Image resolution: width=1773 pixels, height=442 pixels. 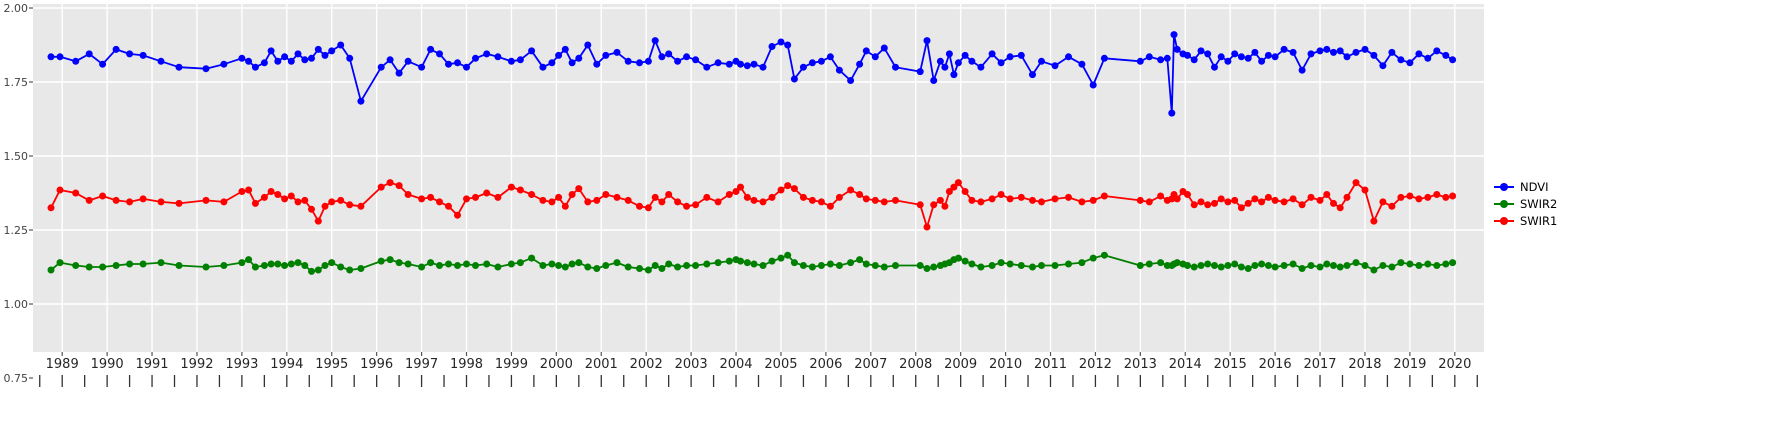 I want to click on legend-label-swir2: SWIR2, so click(x=1539, y=204).